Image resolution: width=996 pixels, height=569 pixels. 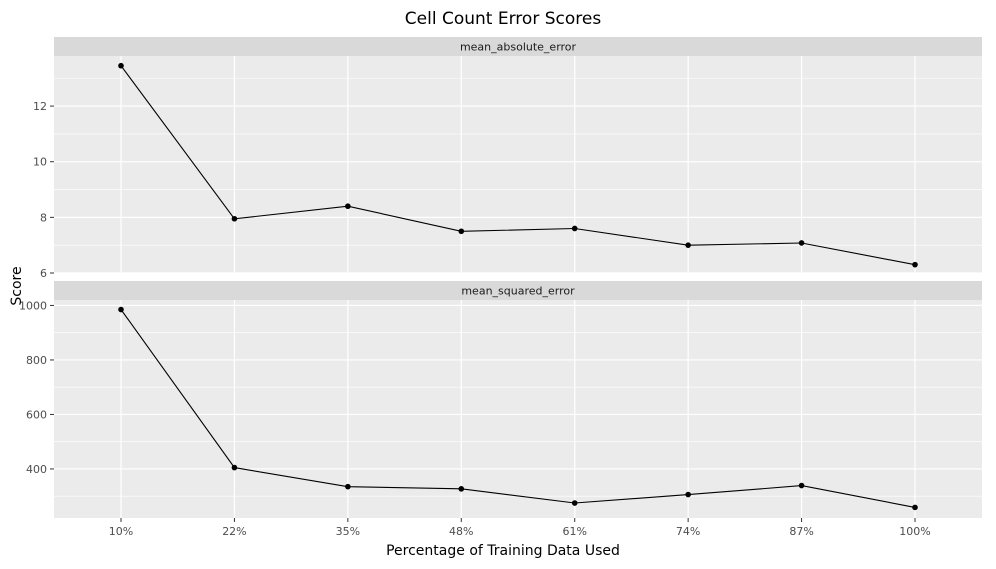 What do you see at coordinates (36, 360) in the screenshot?
I see `y-tick-label: 800` at bounding box center [36, 360].